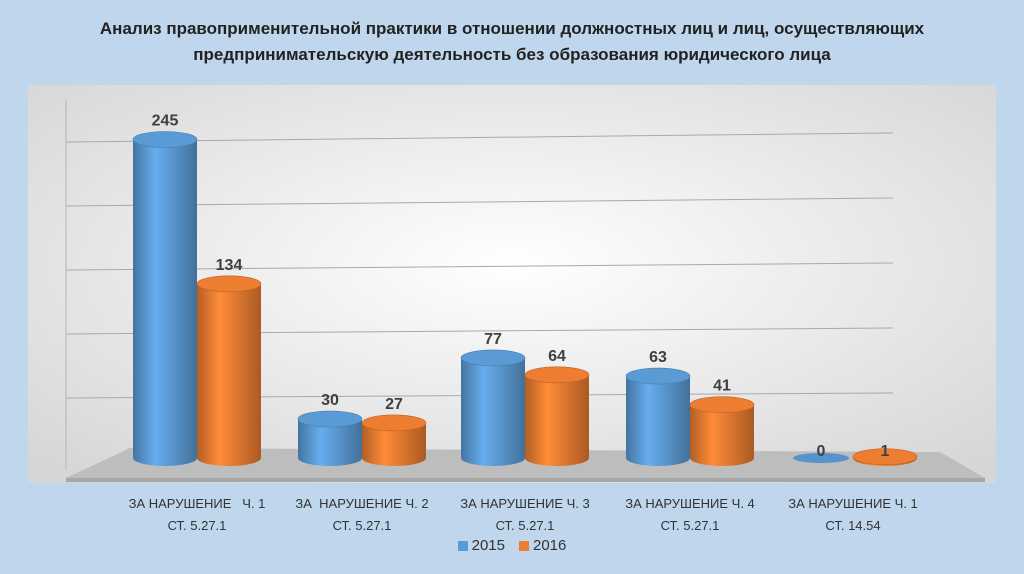 The width and height of the screenshot is (1024, 574). Describe the element at coordinates (197, 514) in the screenshot. I see `category-label-1: ЗА НАРУШЕНИЕ Ч. 1 СТ. 5.27.1` at that location.